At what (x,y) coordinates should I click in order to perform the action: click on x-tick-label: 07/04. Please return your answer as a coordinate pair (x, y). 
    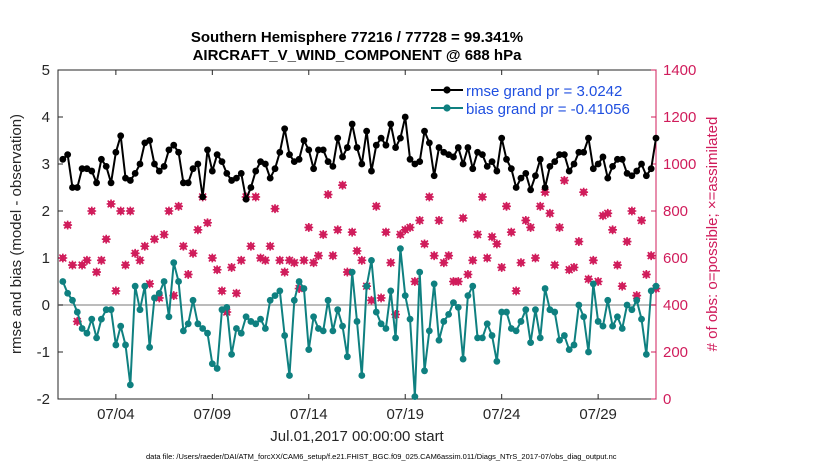
    Looking at the image, I should click on (116, 414).